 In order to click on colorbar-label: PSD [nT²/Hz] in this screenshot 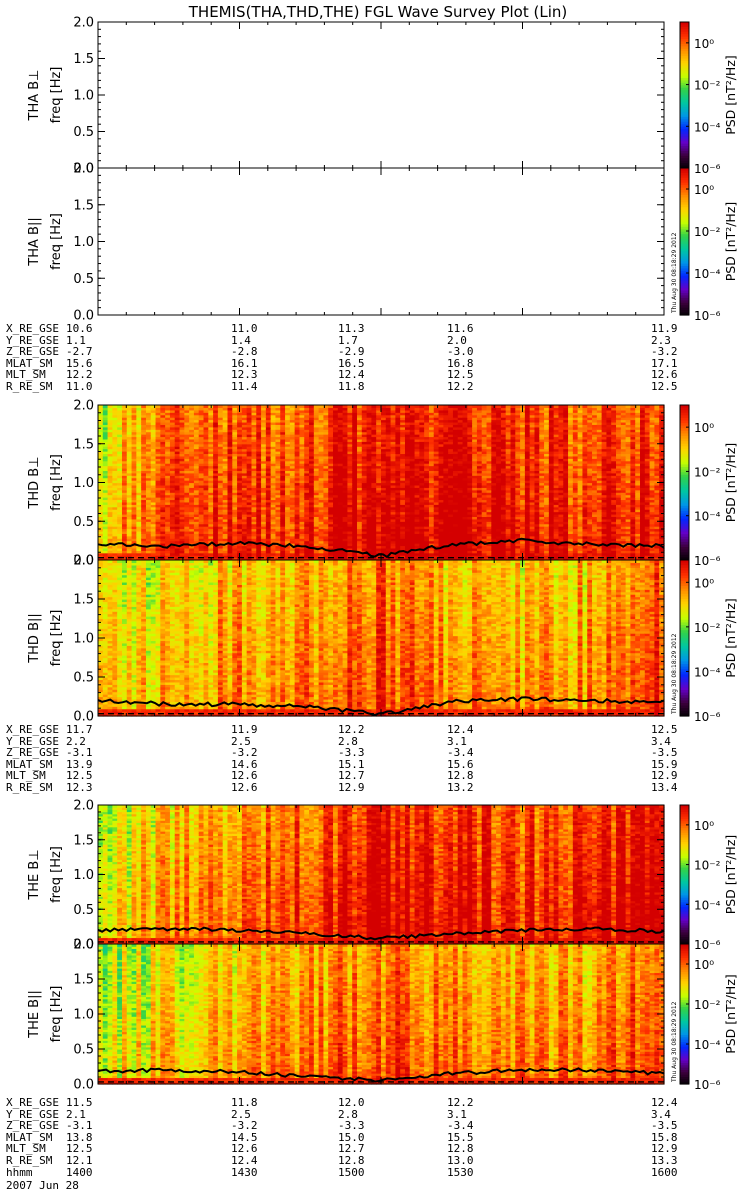, I will do `click(730, 242)`.